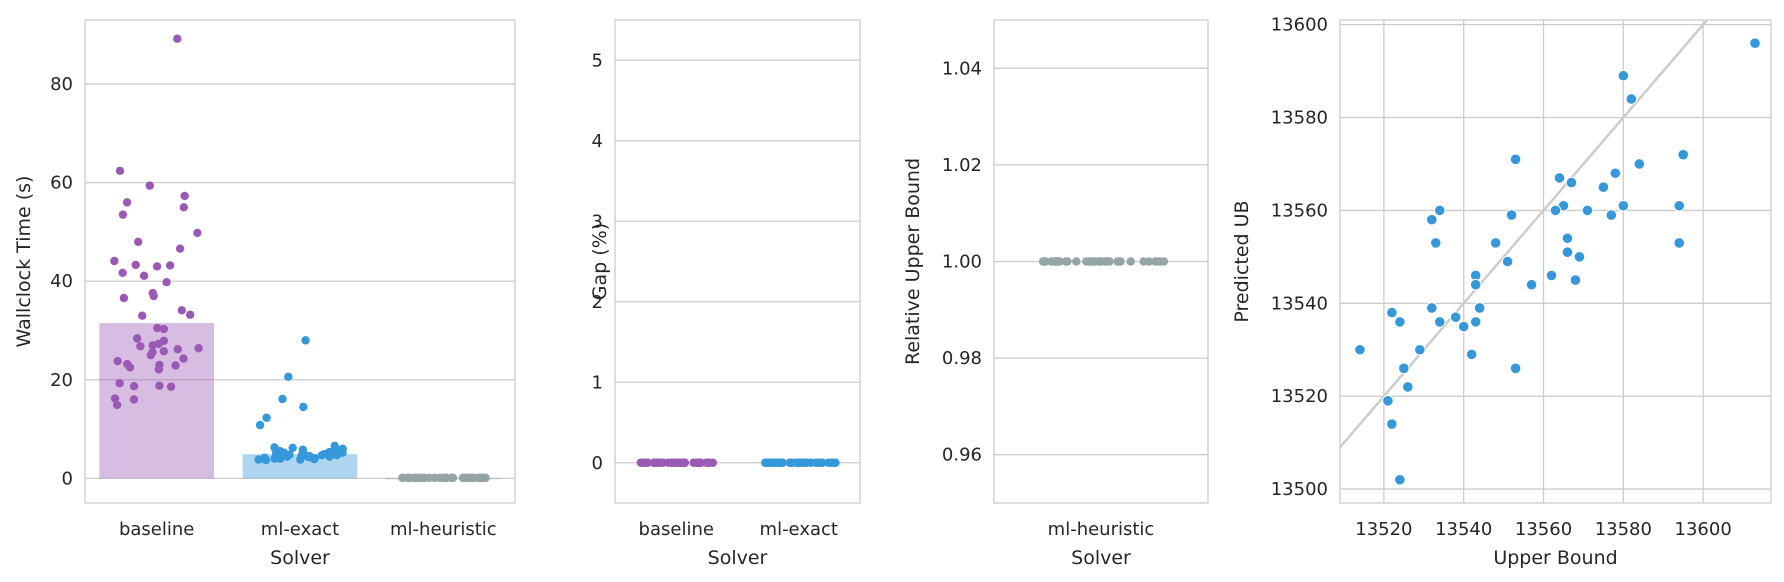 This screenshot has height=582, width=1784. I want to click on y-tick-label: 1, so click(597, 382).